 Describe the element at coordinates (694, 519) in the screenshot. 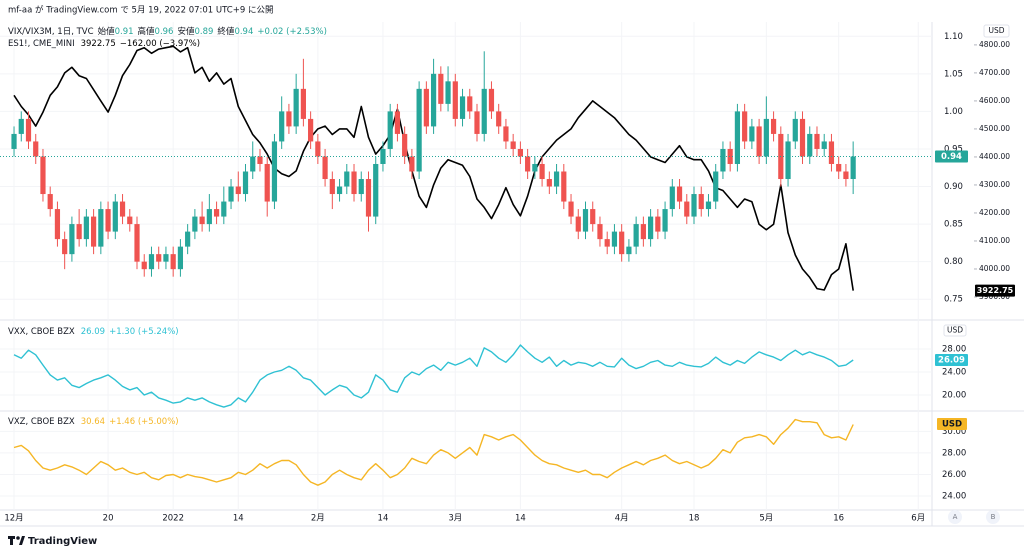

I see `x-tick-label: 18` at that location.